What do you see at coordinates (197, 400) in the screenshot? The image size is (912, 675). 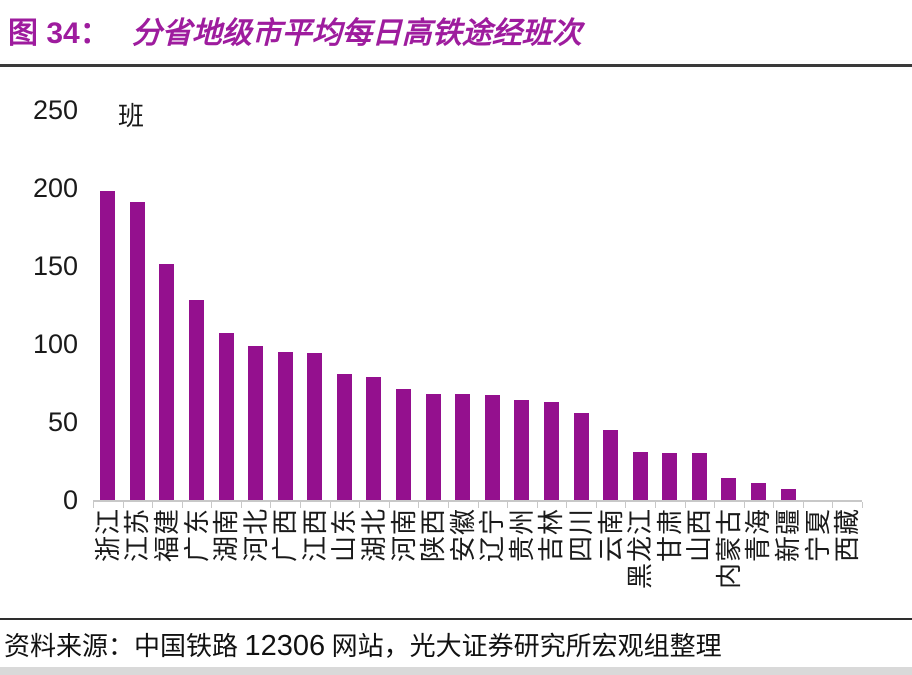 I see `bar-广东` at bounding box center [197, 400].